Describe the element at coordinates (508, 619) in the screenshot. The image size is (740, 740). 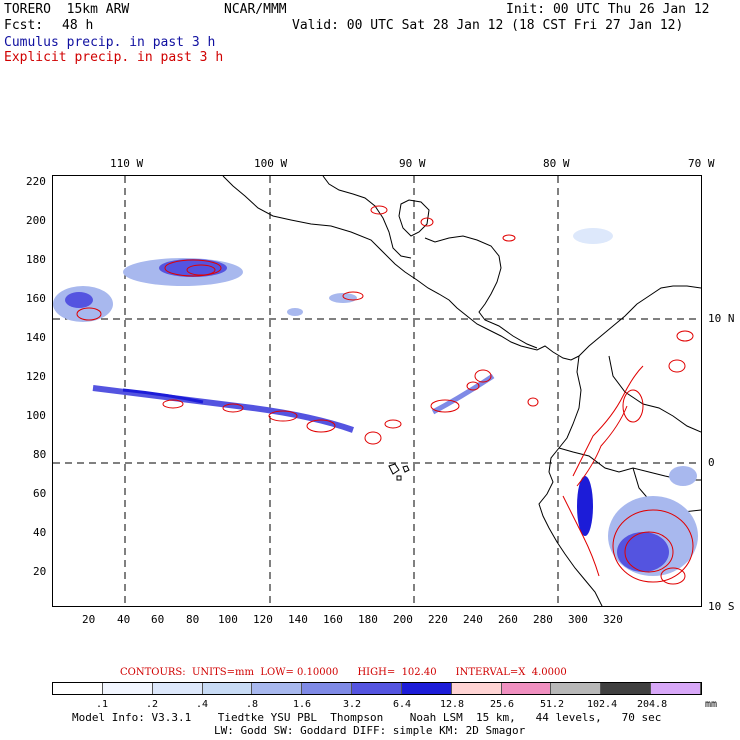
I see `x-tick-260: 260` at that location.